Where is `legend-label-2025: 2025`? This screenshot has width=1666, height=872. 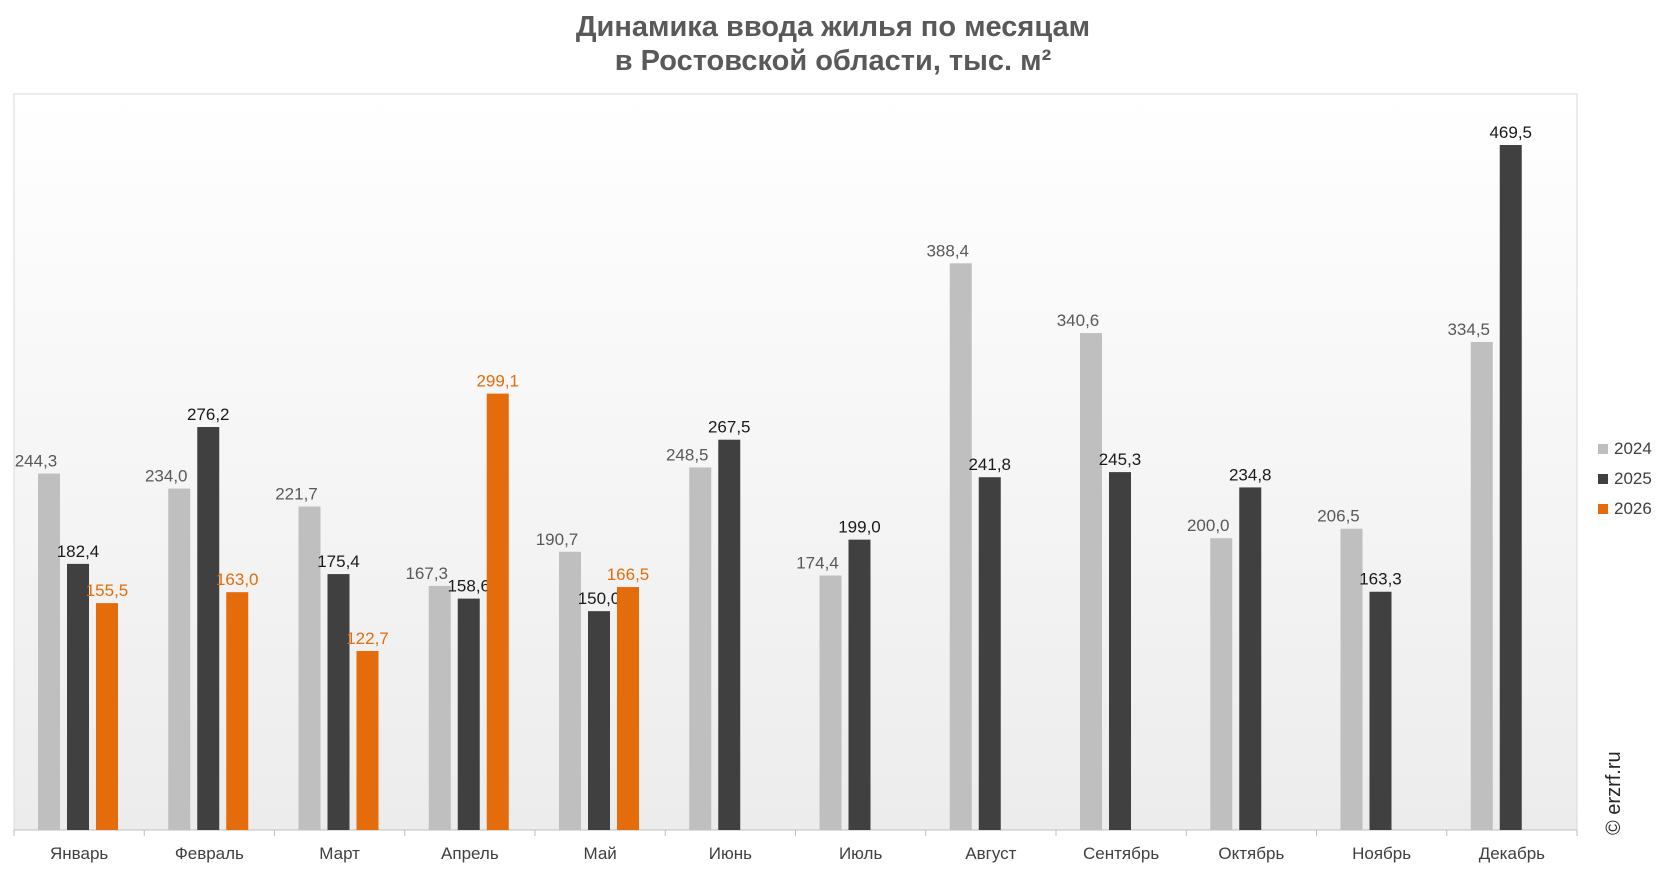
legend-label-2025: 2025 is located at coordinates (1633, 478).